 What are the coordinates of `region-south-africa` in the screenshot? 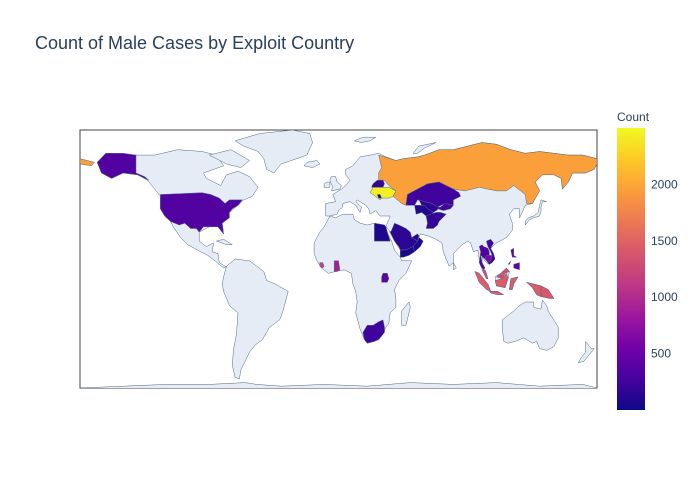 It's located at (373, 331).